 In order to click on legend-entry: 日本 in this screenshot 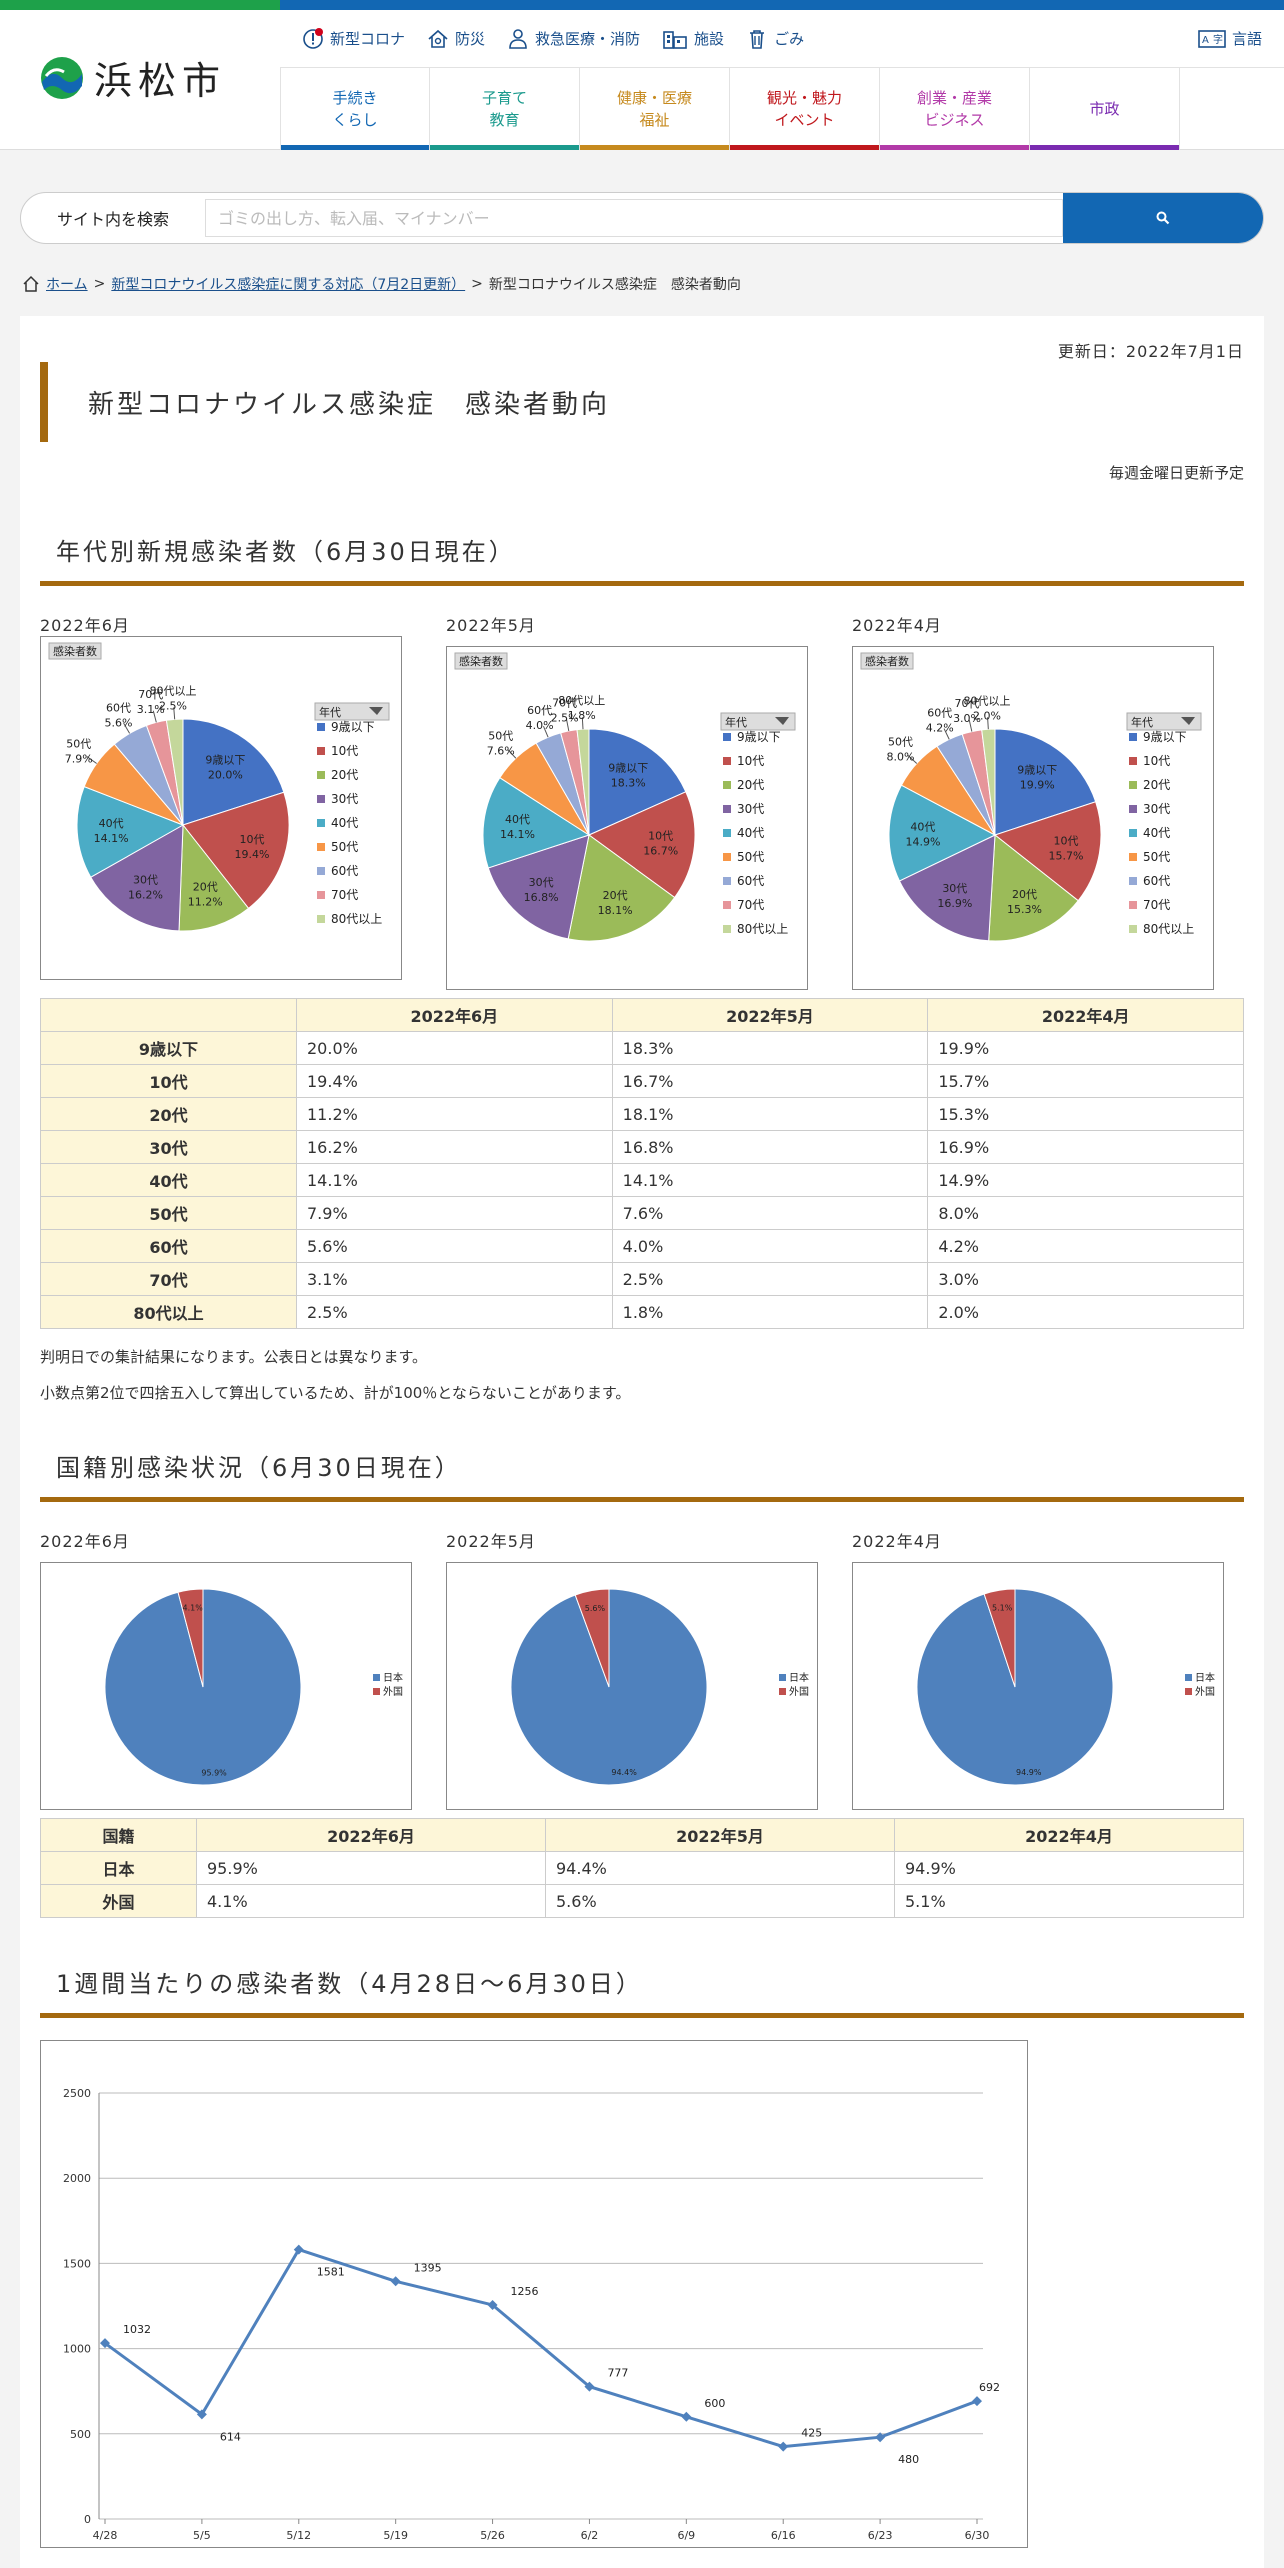, I will do `click(1205, 1677)`.